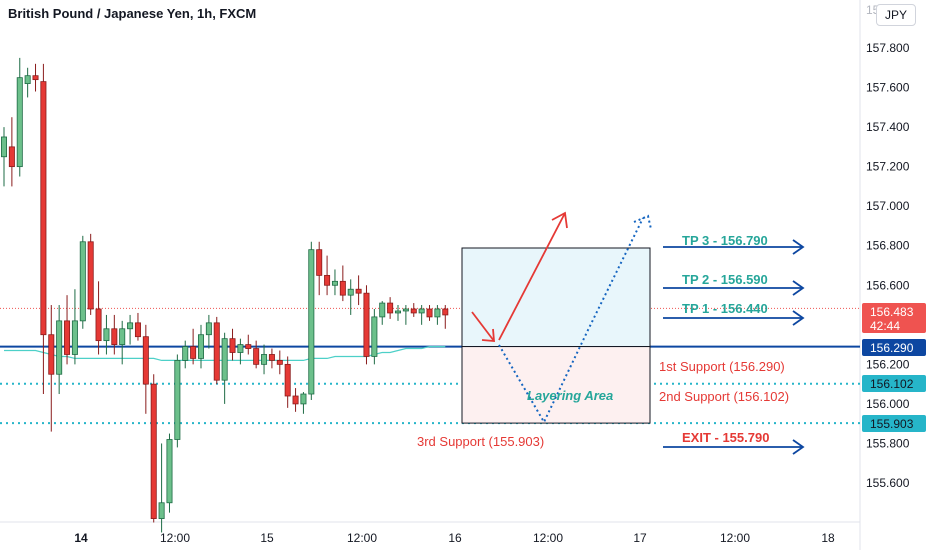  What do you see at coordinates (81, 538) in the screenshot?
I see `x-tick-label: 14` at bounding box center [81, 538].